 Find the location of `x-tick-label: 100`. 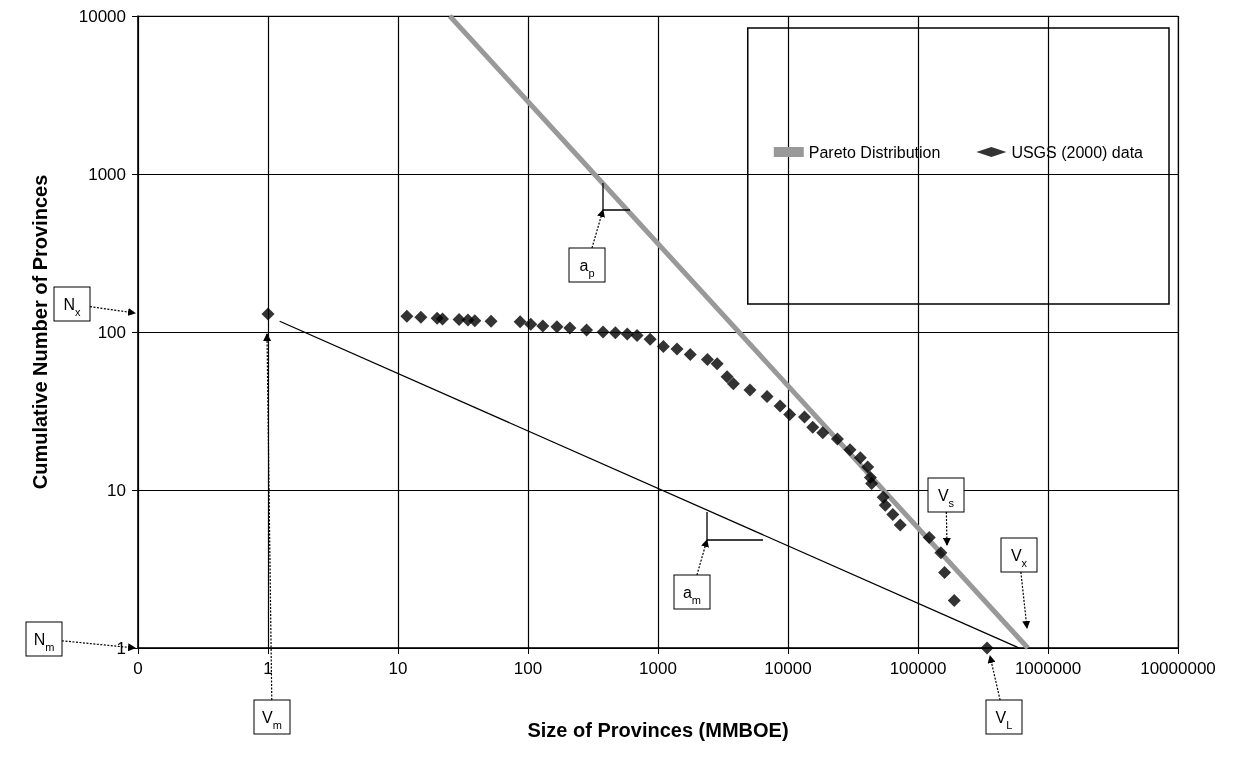

x-tick-label: 100 is located at coordinates (528, 668).